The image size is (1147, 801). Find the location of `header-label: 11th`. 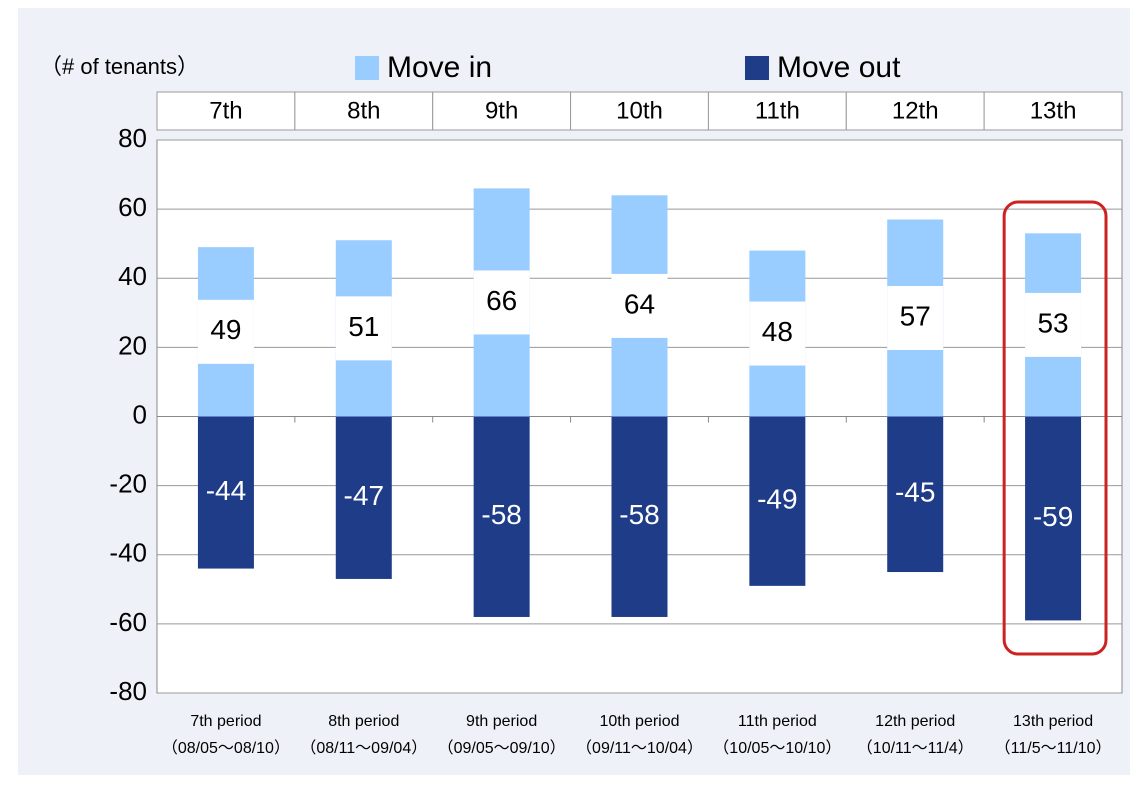

header-label: 11th is located at coordinates (777, 110).